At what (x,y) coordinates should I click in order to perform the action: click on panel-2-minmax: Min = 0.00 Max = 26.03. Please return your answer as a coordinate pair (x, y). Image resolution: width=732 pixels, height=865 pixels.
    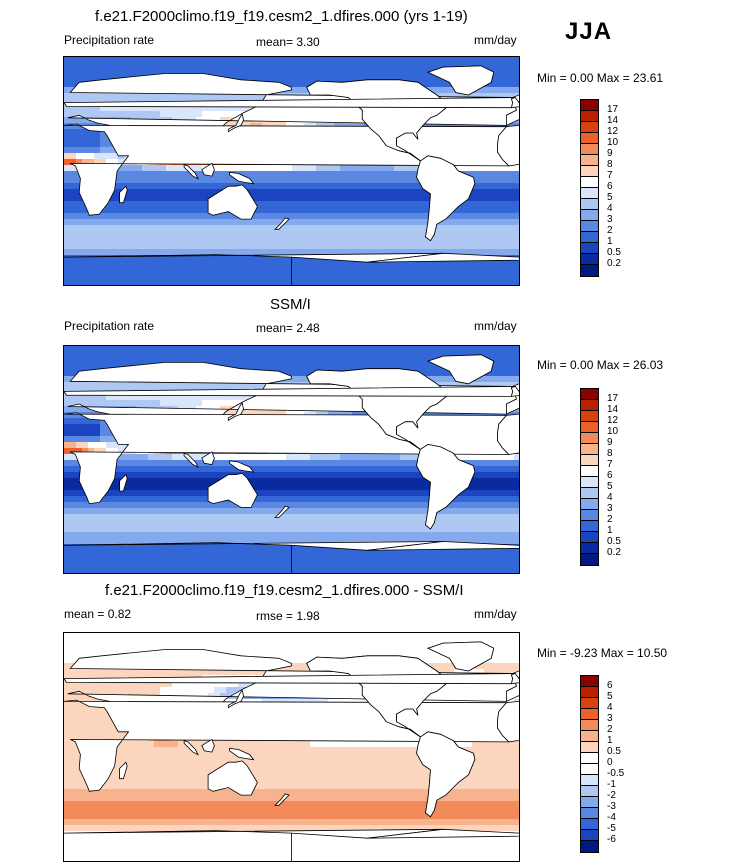
    Looking at the image, I should click on (600, 365).